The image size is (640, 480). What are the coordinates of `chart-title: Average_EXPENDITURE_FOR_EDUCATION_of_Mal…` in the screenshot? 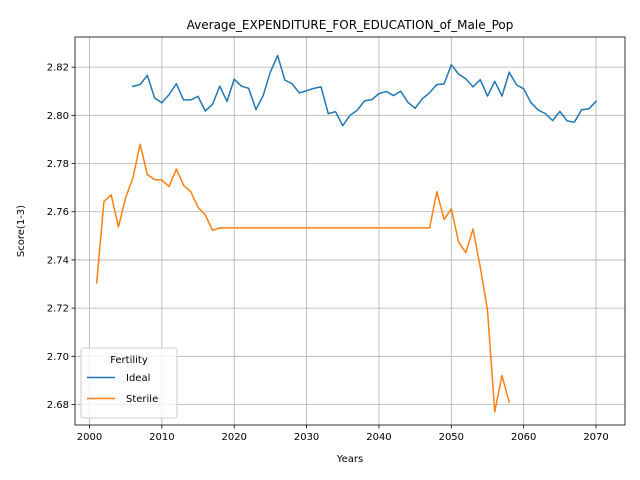 It's located at (350, 25).